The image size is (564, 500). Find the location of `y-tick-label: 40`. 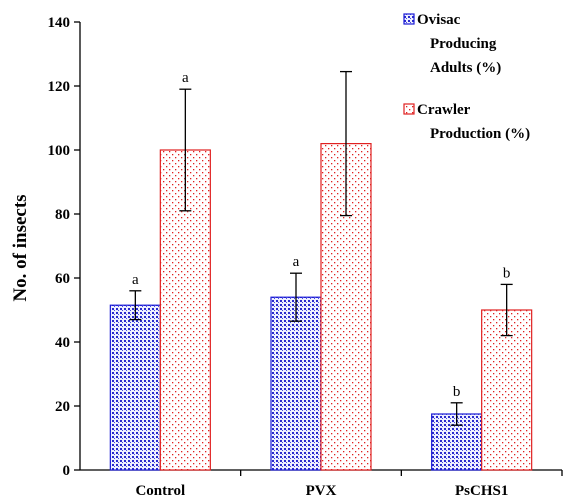

y-tick-label: 40 is located at coordinates (62, 343).